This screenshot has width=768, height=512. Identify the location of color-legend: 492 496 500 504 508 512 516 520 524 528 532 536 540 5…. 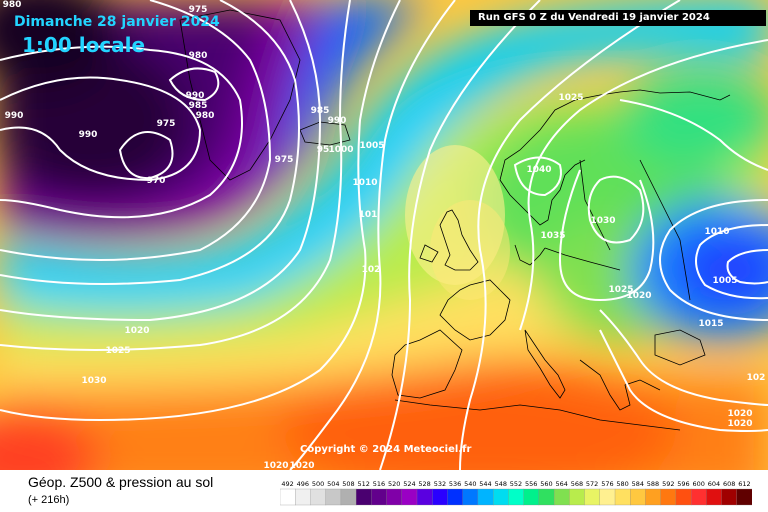
(516, 493).